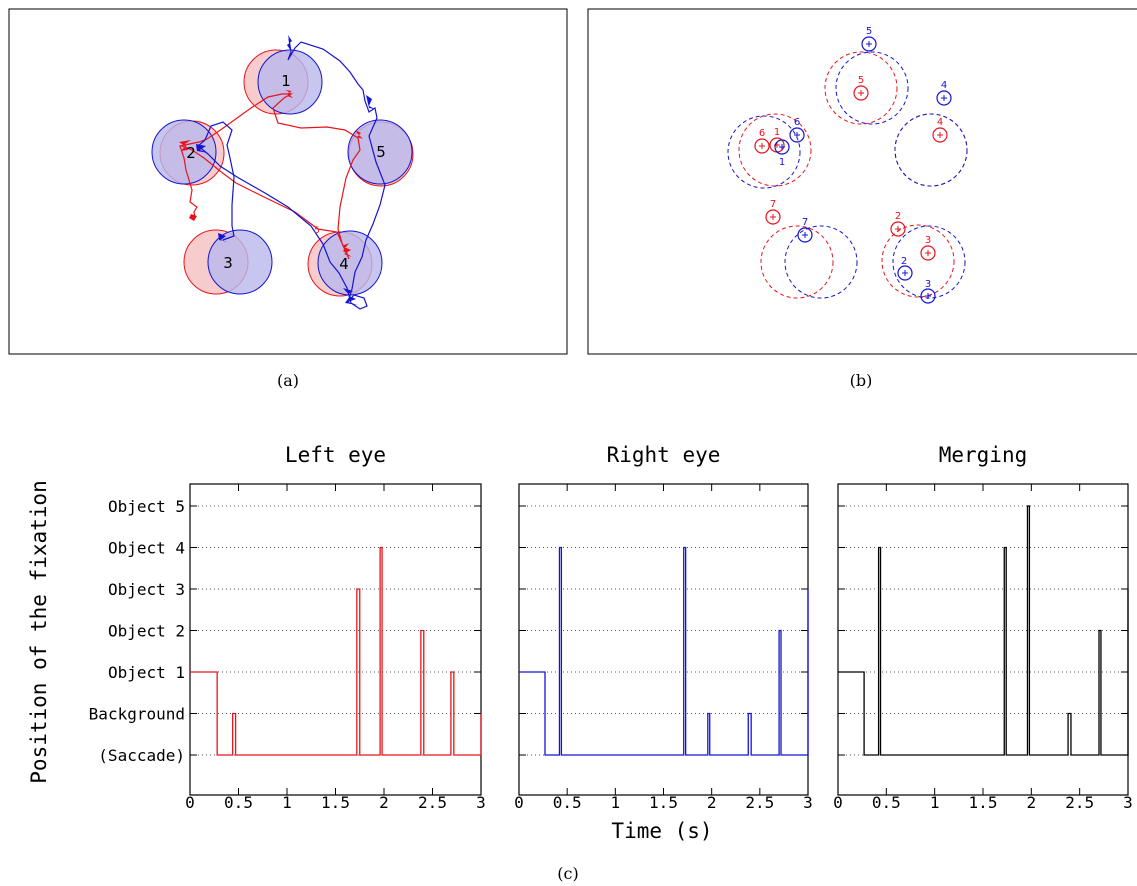 This screenshot has width=1137, height=886. Describe the element at coordinates (270, 176) in the screenshot. I see `left-eye-scanpath` at that location.